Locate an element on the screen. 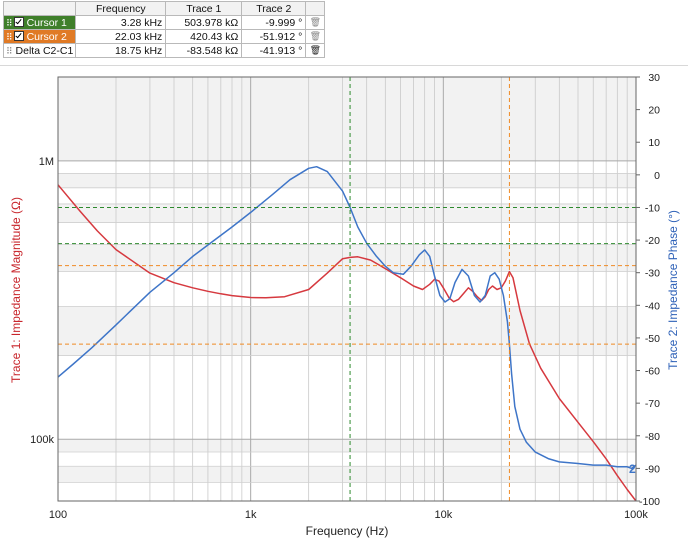 This screenshot has width=688, height=548. header-trace2: Trace 2 is located at coordinates (274, 8).